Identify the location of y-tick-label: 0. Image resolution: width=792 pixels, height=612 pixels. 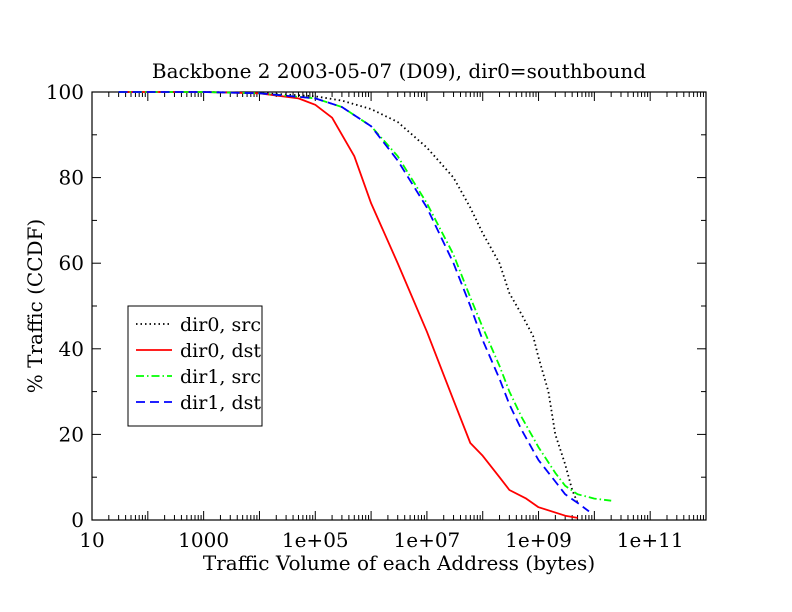
(77, 520).